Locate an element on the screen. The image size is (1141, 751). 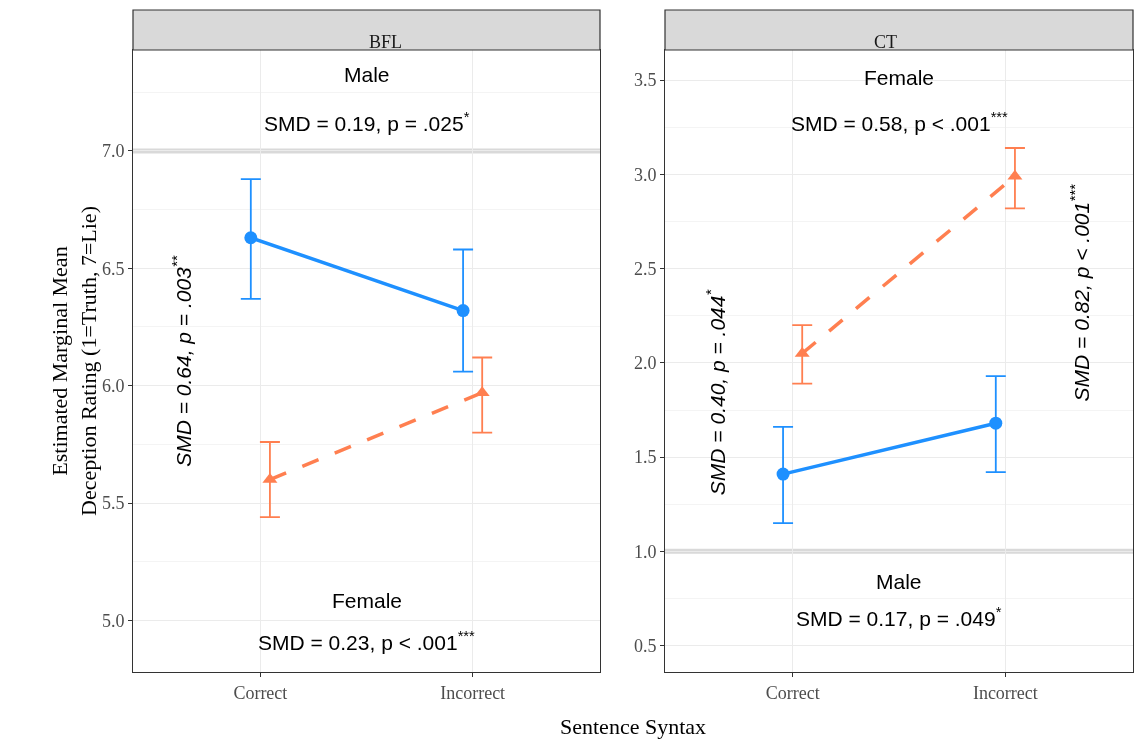
y-tick-label: 2.5 is located at coordinates (645, 268).